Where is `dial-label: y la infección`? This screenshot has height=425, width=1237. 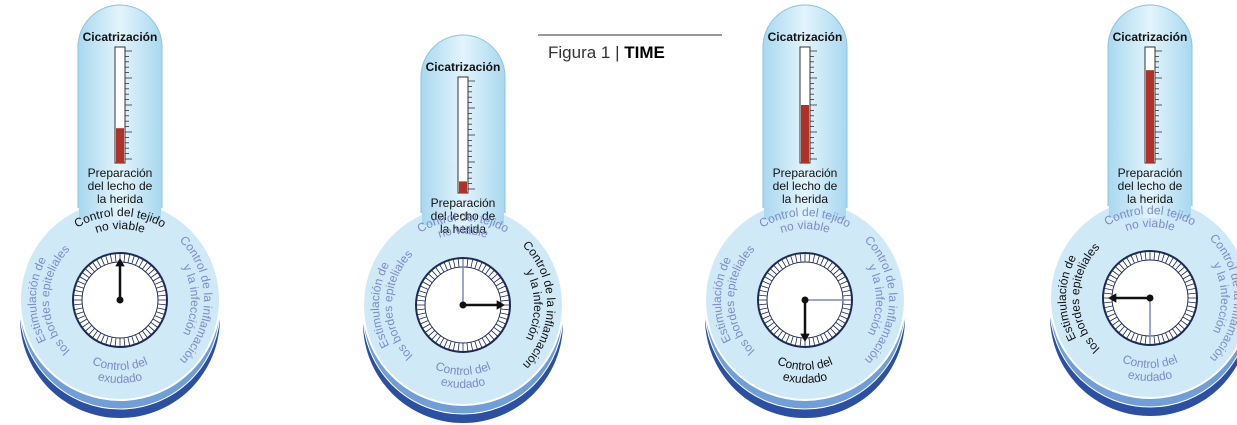
dial-label: y la infección is located at coordinates (876, 300).